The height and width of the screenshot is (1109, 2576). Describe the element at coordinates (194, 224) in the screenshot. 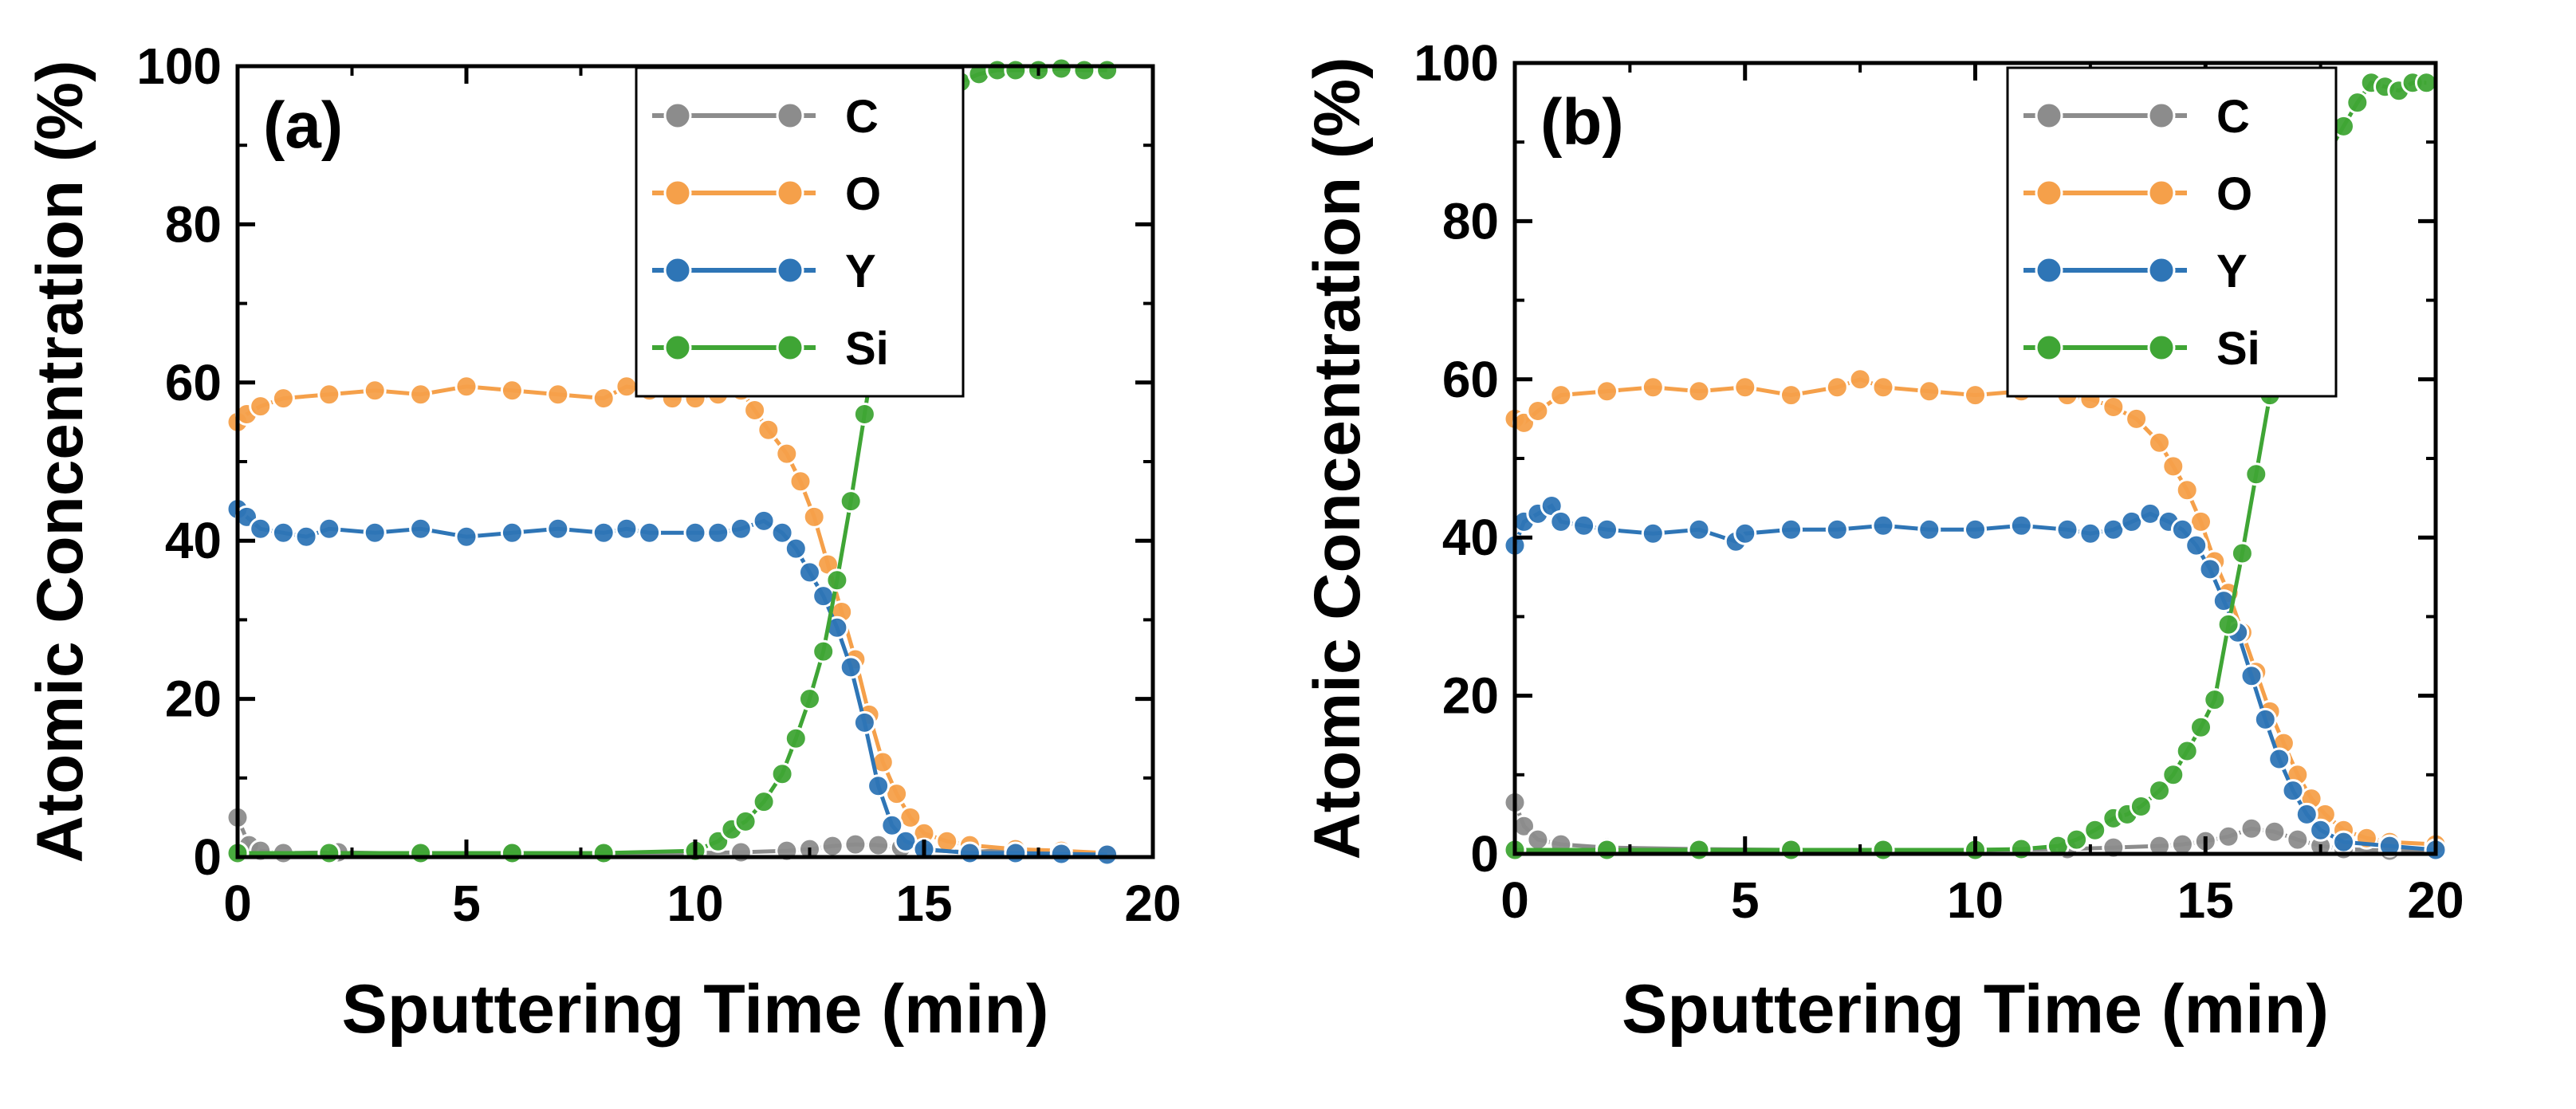

I see `y-tick-label: 80` at that location.